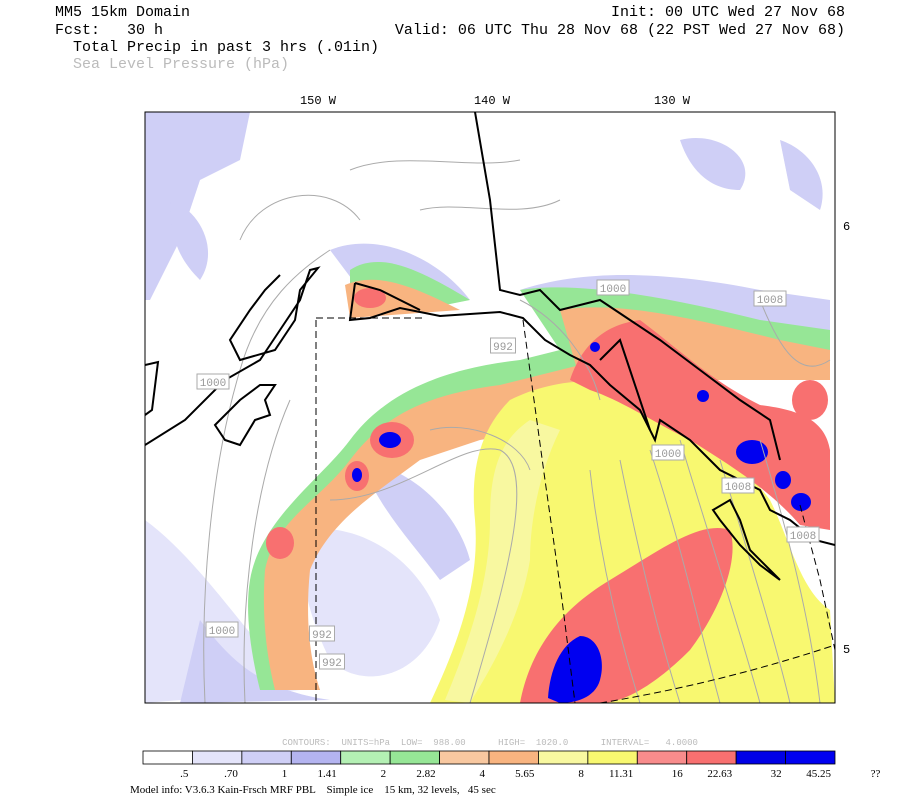  I want to click on colorbar-label: 5.65, so click(525, 774).